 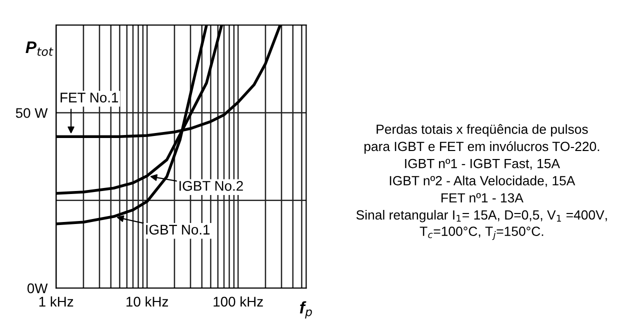 I want to click on x-tick-label: 100 kHz, so click(x=238, y=301).